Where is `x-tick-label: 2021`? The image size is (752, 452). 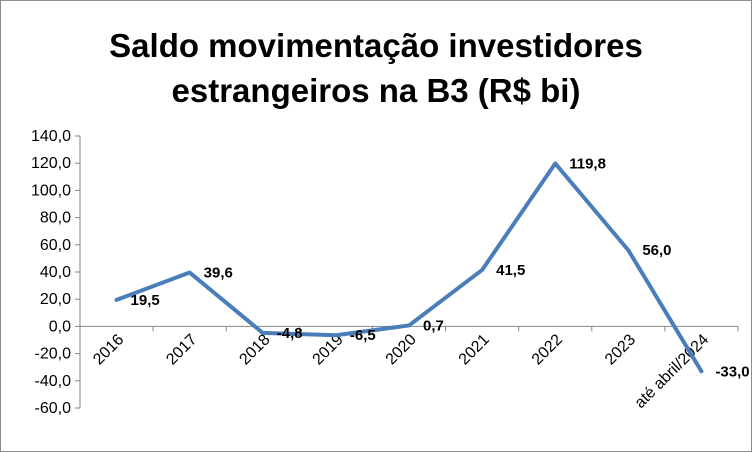 x-tick-label: 2021 is located at coordinates (474, 349).